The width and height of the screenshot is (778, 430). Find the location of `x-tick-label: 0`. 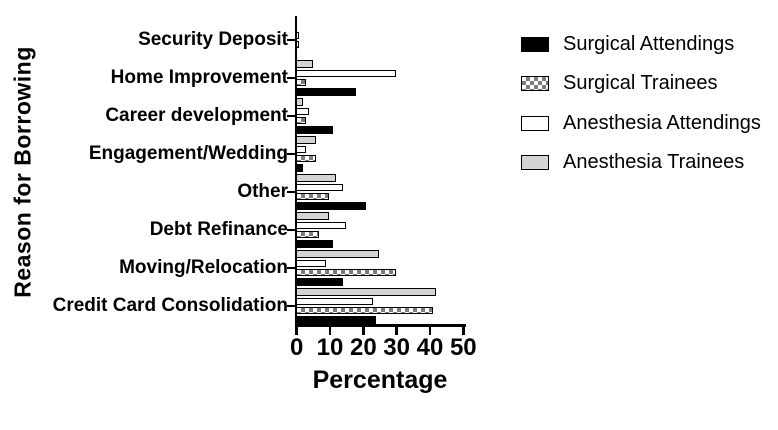

x-tick-label: 0 is located at coordinates (297, 347).